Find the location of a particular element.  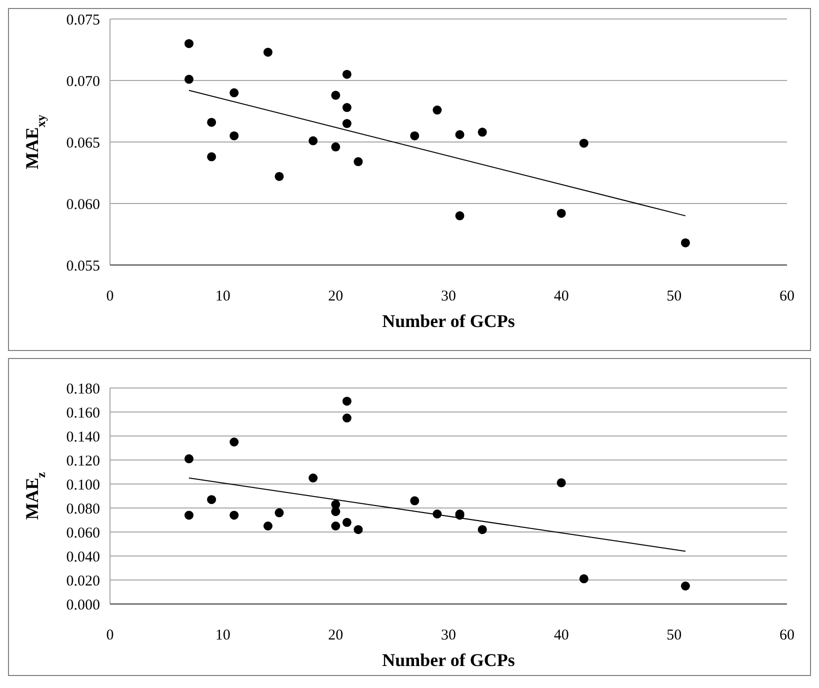

y-tick-label: 0.070 is located at coordinates (83, 82).